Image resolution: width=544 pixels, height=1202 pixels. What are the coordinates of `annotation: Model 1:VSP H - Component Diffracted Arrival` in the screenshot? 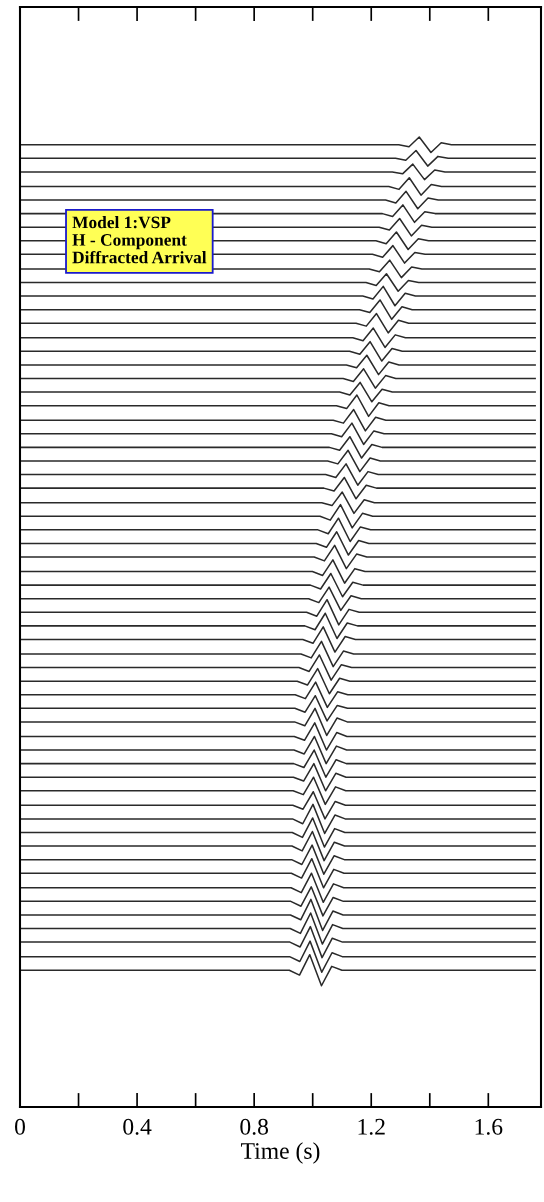 It's located at (139, 240).